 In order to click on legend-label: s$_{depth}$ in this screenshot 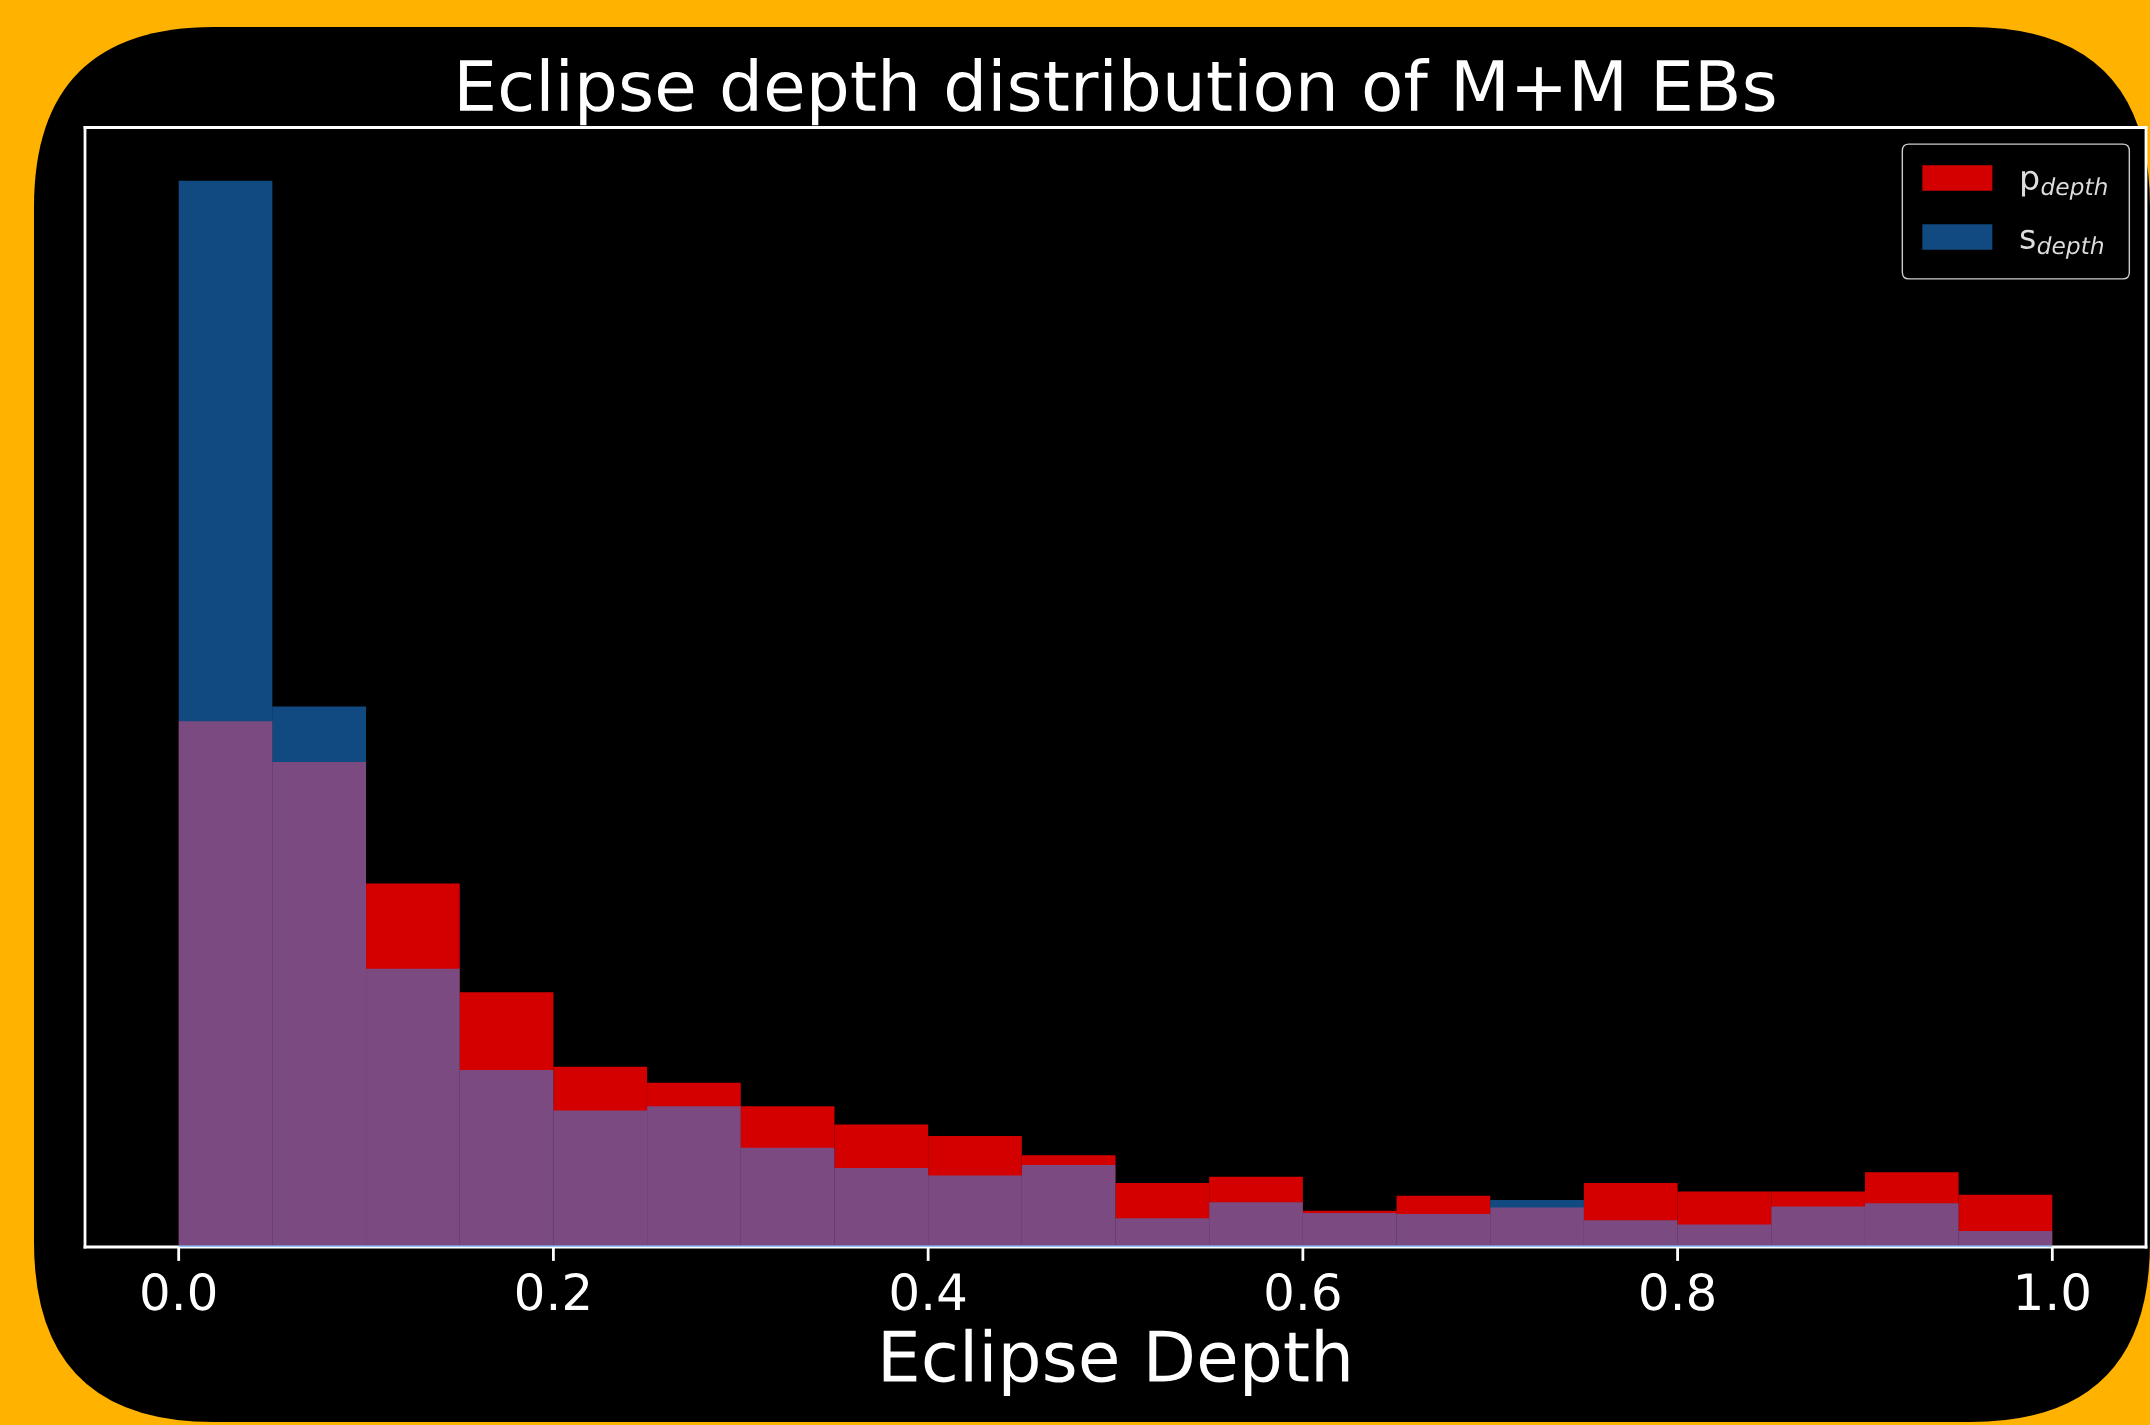, I will do `click(2062, 244)`.